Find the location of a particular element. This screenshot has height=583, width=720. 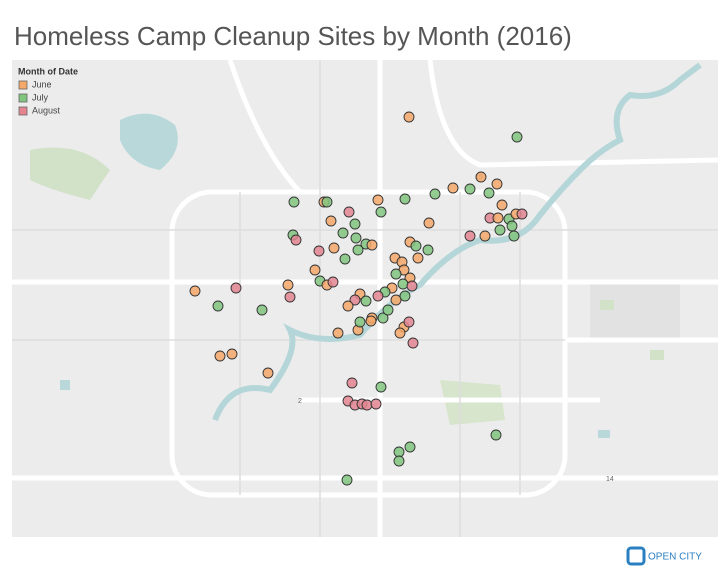

legend-title: Month of Date is located at coordinates (48, 71).